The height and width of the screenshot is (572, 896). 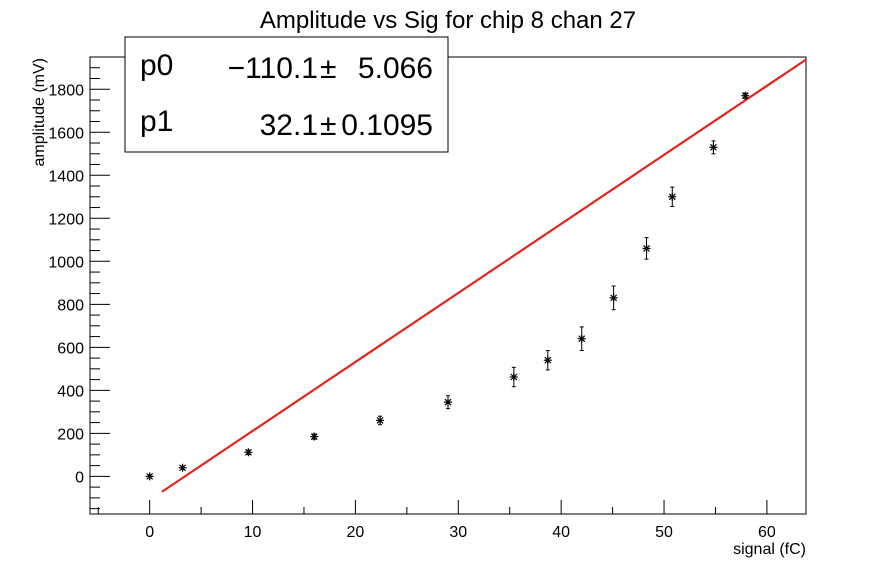 What do you see at coordinates (356, 532) in the screenshot?
I see `x-tick-label: 20` at bounding box center [356, 532].